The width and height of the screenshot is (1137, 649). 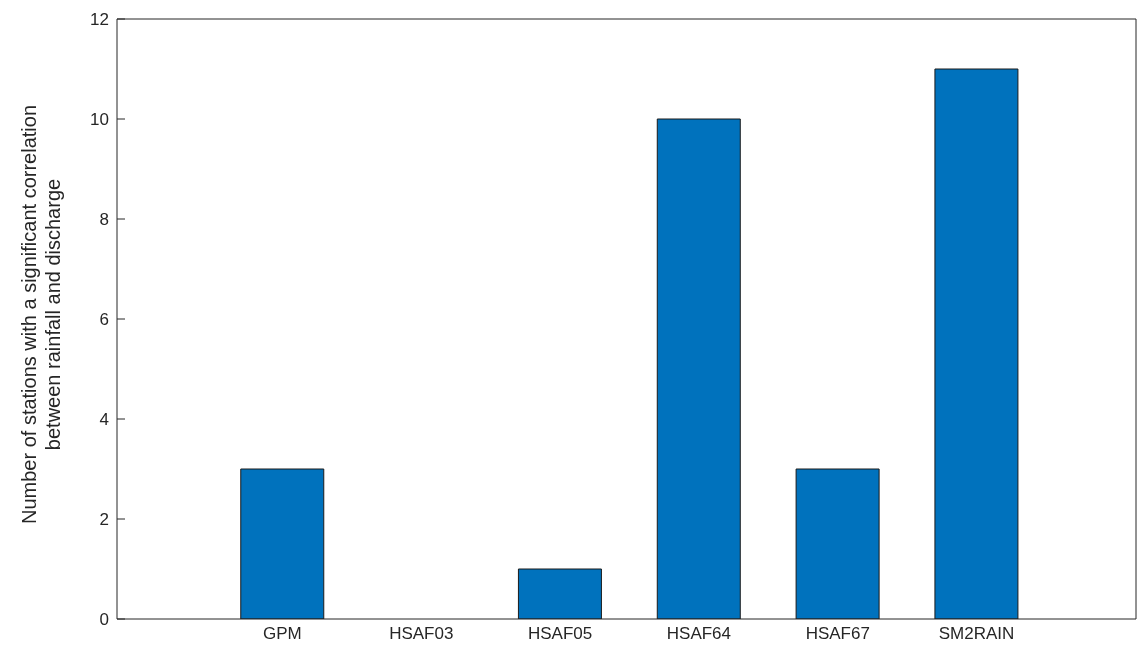 I want to click on x-tick-label: HSAF64, so click(x=699, y=634).